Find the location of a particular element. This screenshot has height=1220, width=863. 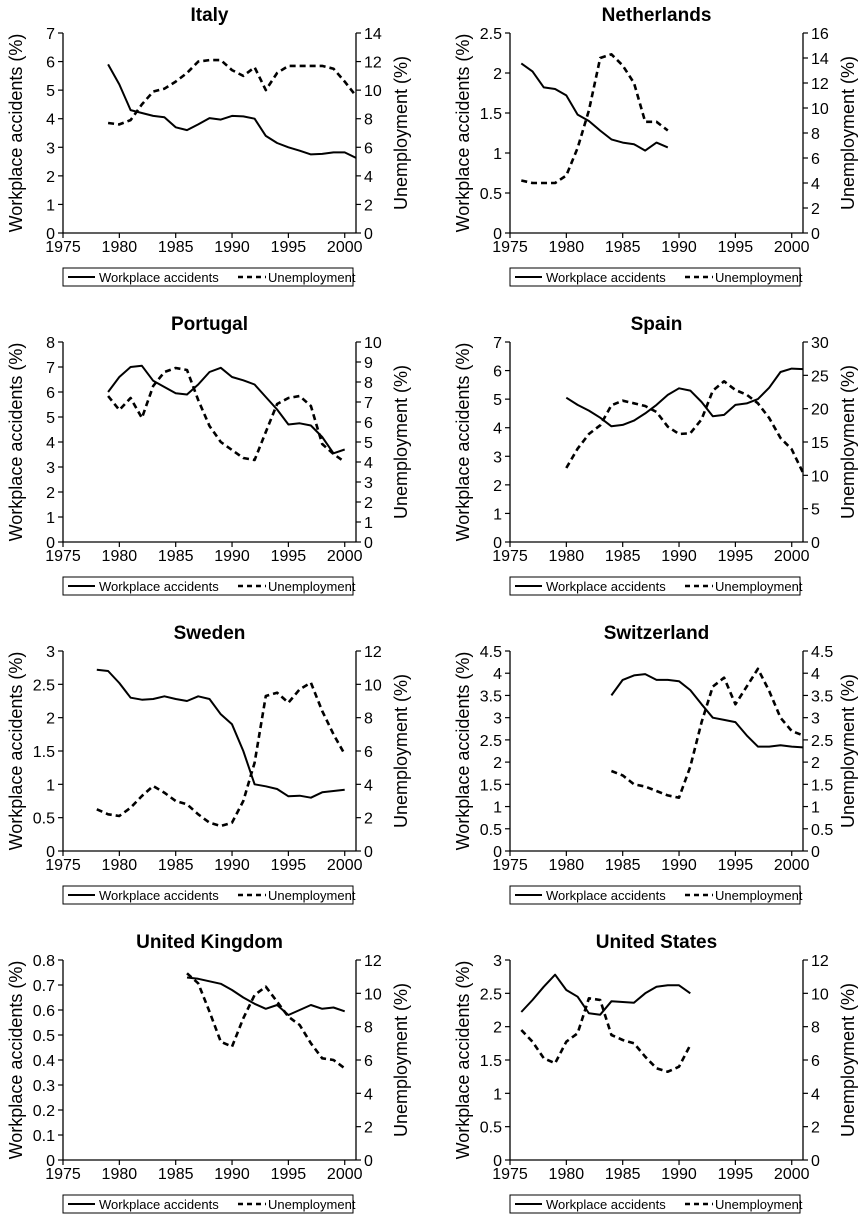

right-tick-label: 20 is located at coordinates (820, 410).